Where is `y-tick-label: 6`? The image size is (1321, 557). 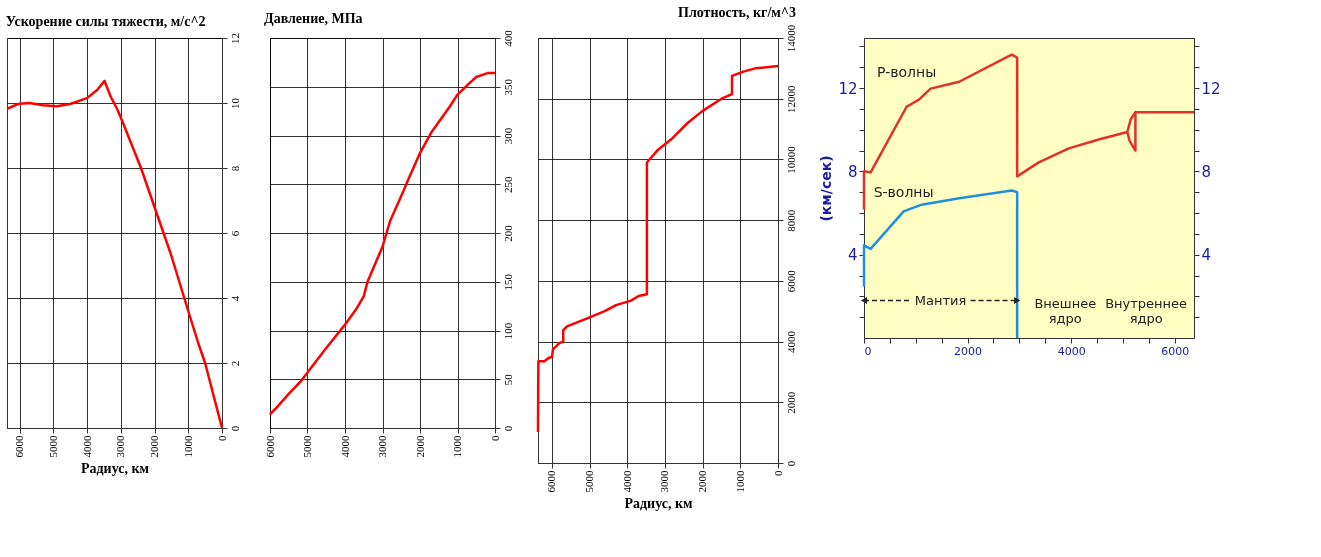 y-tick-label: 6 is located at coordinates (234, 233).